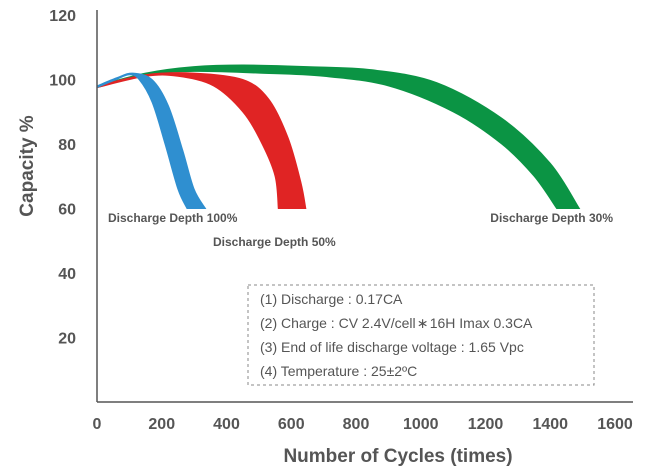 This screenshot has height=475, width=650. Describe the element at coordinates (62, 16) in the screenshot. I see `y-tick-120: 120` at that location.